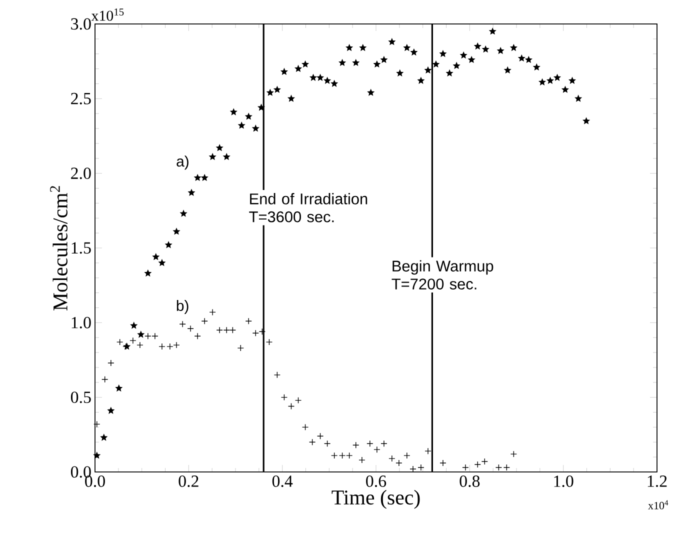  Describe the element at coordinates (470, 482) in the screenshot. I see `x-tick-label: 0.8` at that location.